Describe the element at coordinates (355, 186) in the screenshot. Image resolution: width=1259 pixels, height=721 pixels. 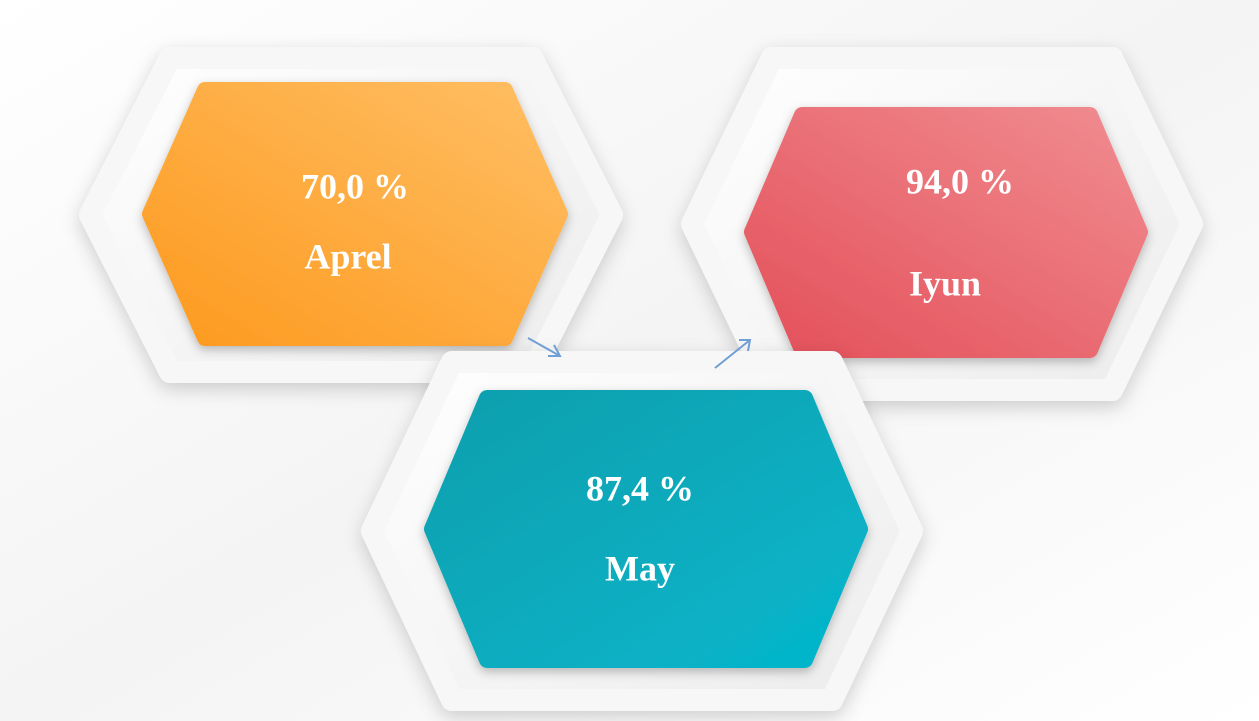
I see `node-value: 70,0 %` at that location.